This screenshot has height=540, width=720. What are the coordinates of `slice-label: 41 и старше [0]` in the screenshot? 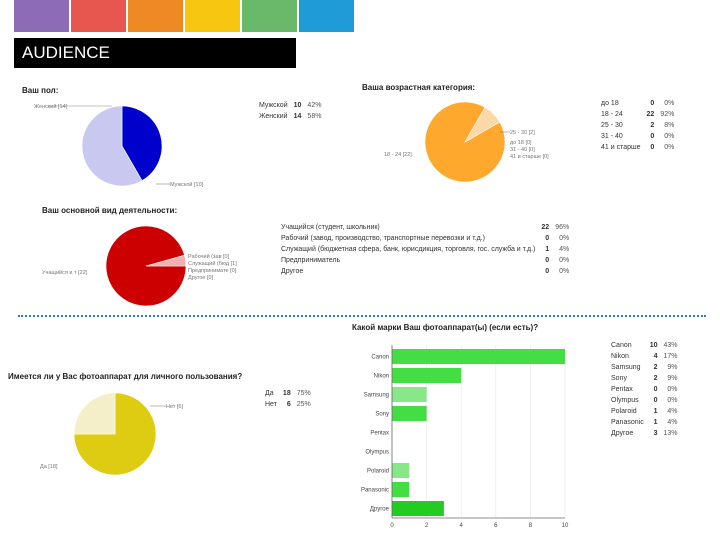 It's located at (529, 157).